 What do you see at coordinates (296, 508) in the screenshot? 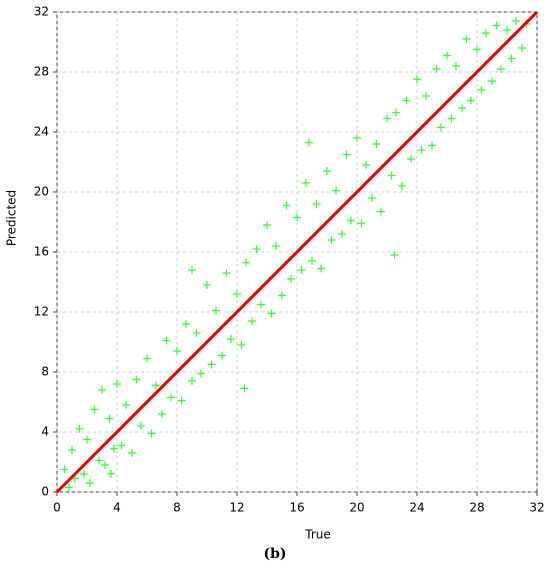
I see `x-tick-label: 16` at bounding box center [296, 508].